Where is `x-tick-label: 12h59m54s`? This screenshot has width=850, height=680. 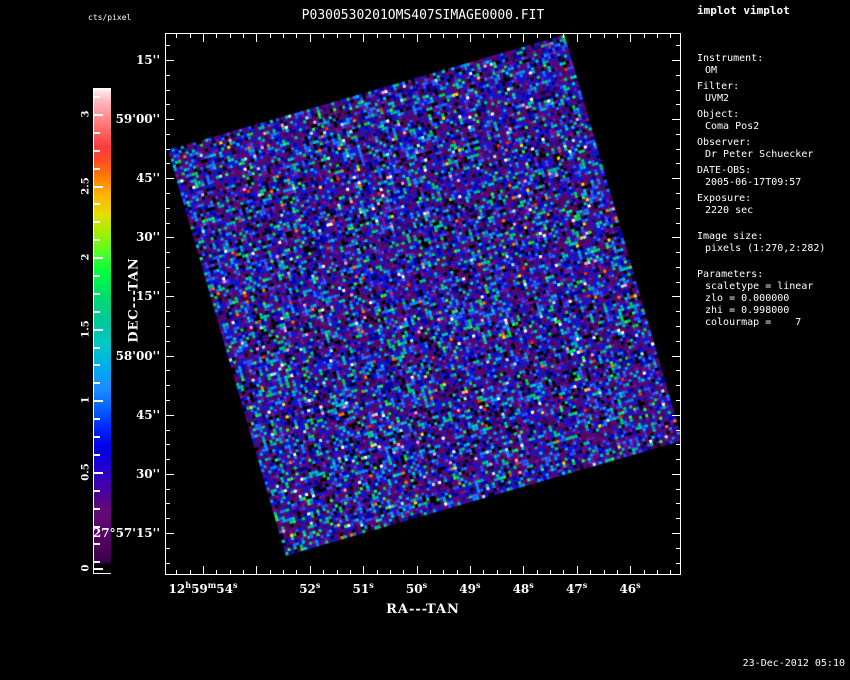 x-tick-label: 12h59m54s is located at coordinates (203, 588).